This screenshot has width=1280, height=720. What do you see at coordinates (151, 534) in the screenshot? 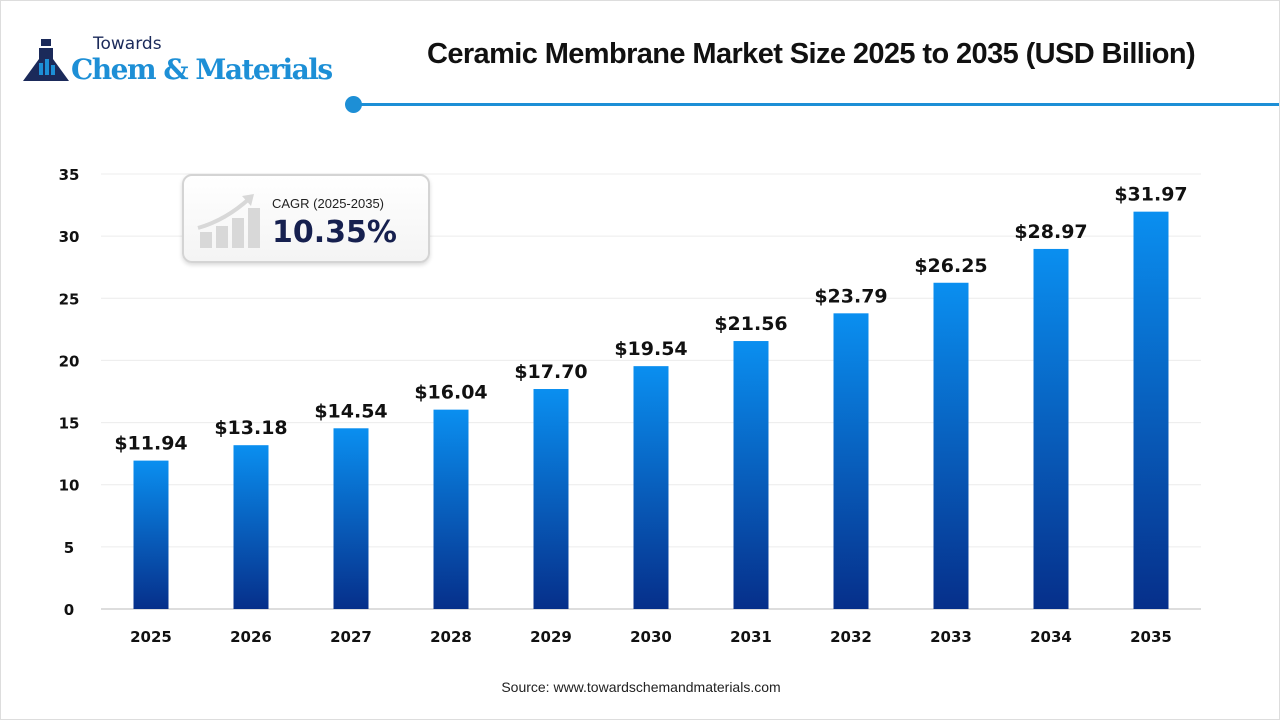
I see `bar-2025` at bounding box center [151, 534].